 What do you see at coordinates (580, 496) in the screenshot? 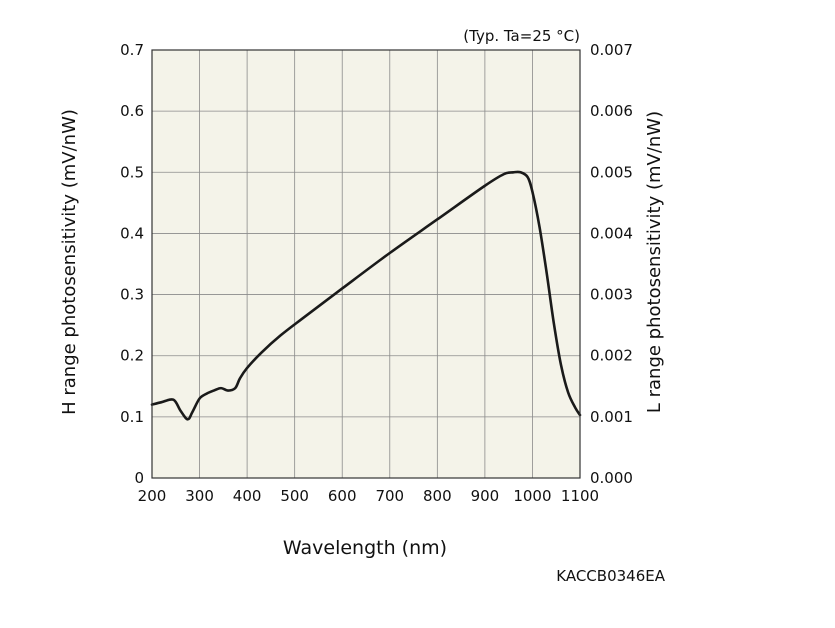
I see `x-tick-label: 1100` at bounding box center [580, 496].